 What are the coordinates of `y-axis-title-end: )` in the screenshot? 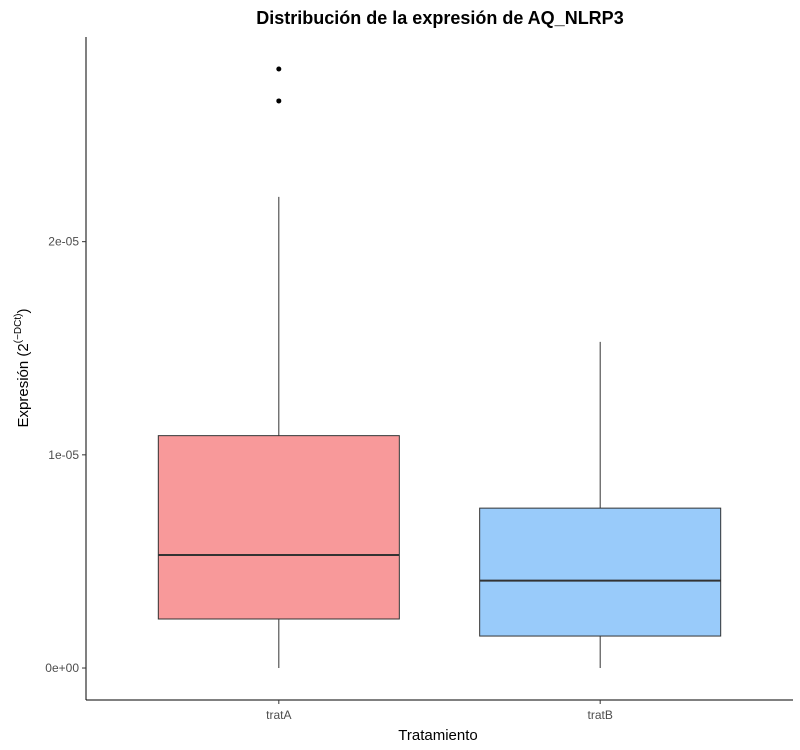 It's located at (23, 311).